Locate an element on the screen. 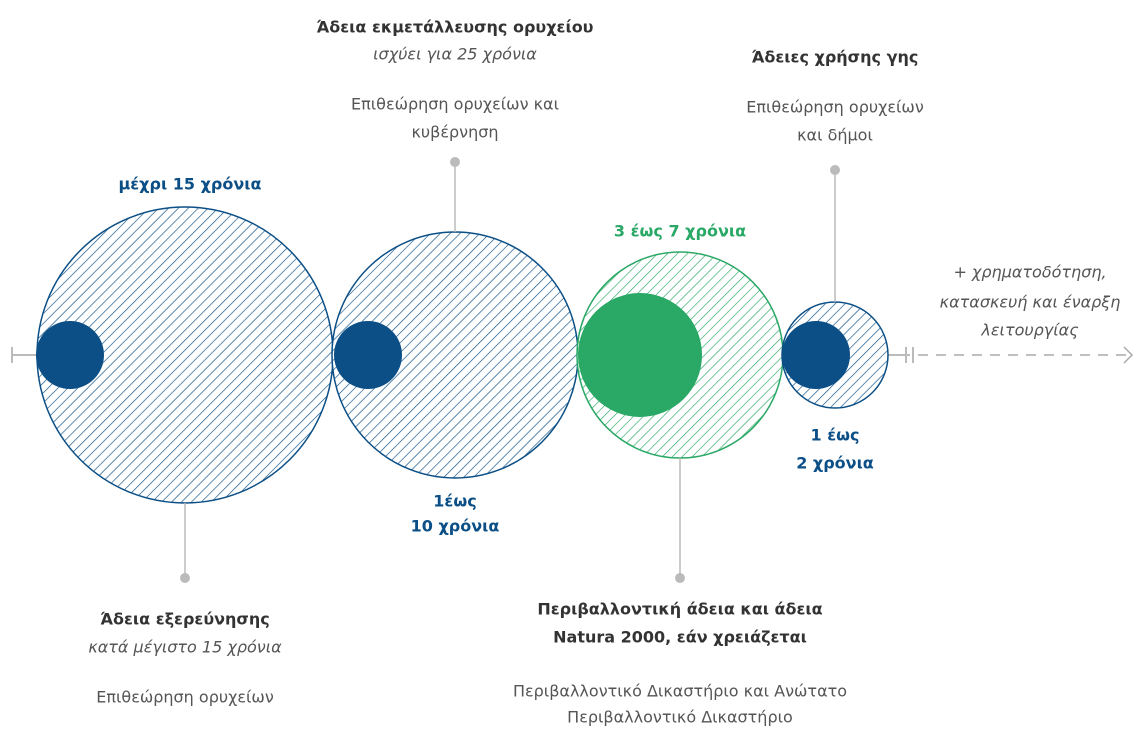 The width and height of the screenshot is (1137, 729). next-step: κατασκευή και έναρξη is located at coordinates (1030, 302).